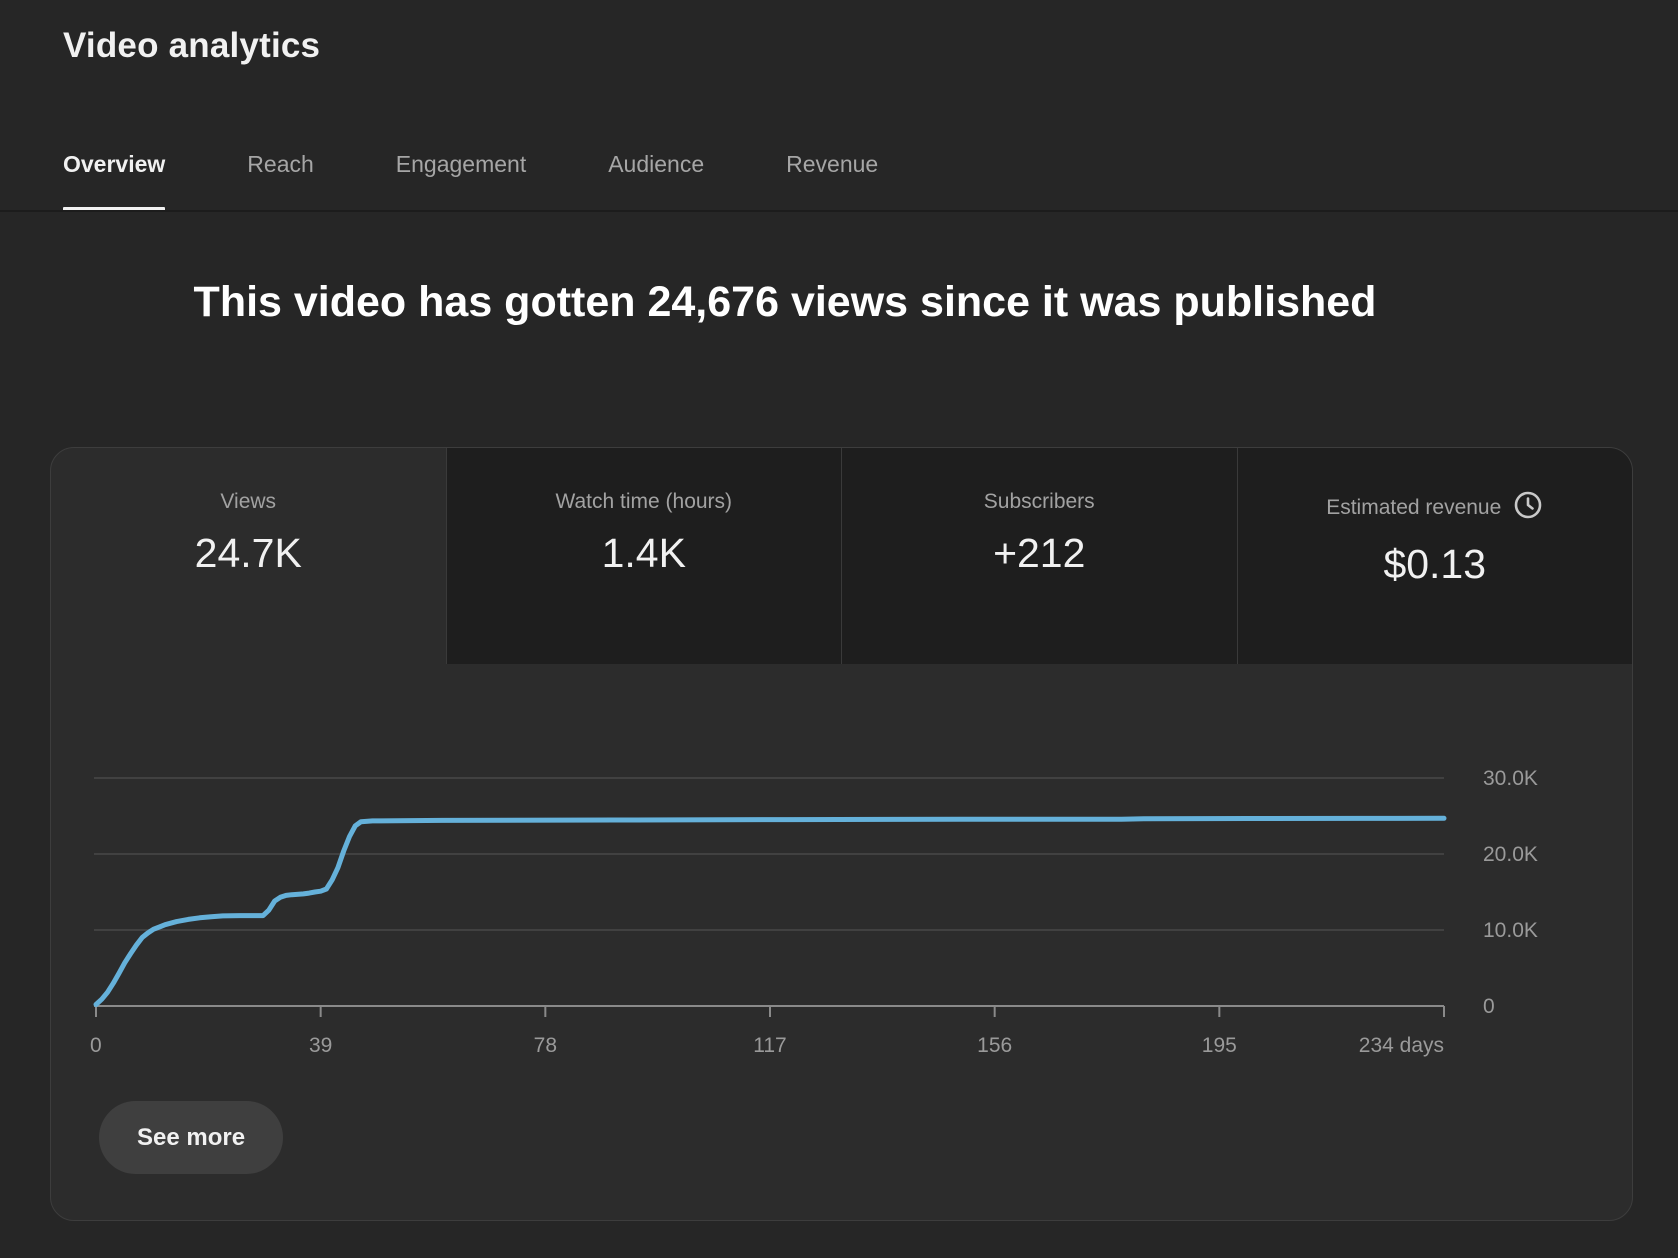  Describe the element at coordinates (994, 1045) in the screenshot. I see `x-tick-label: 156` at that location.